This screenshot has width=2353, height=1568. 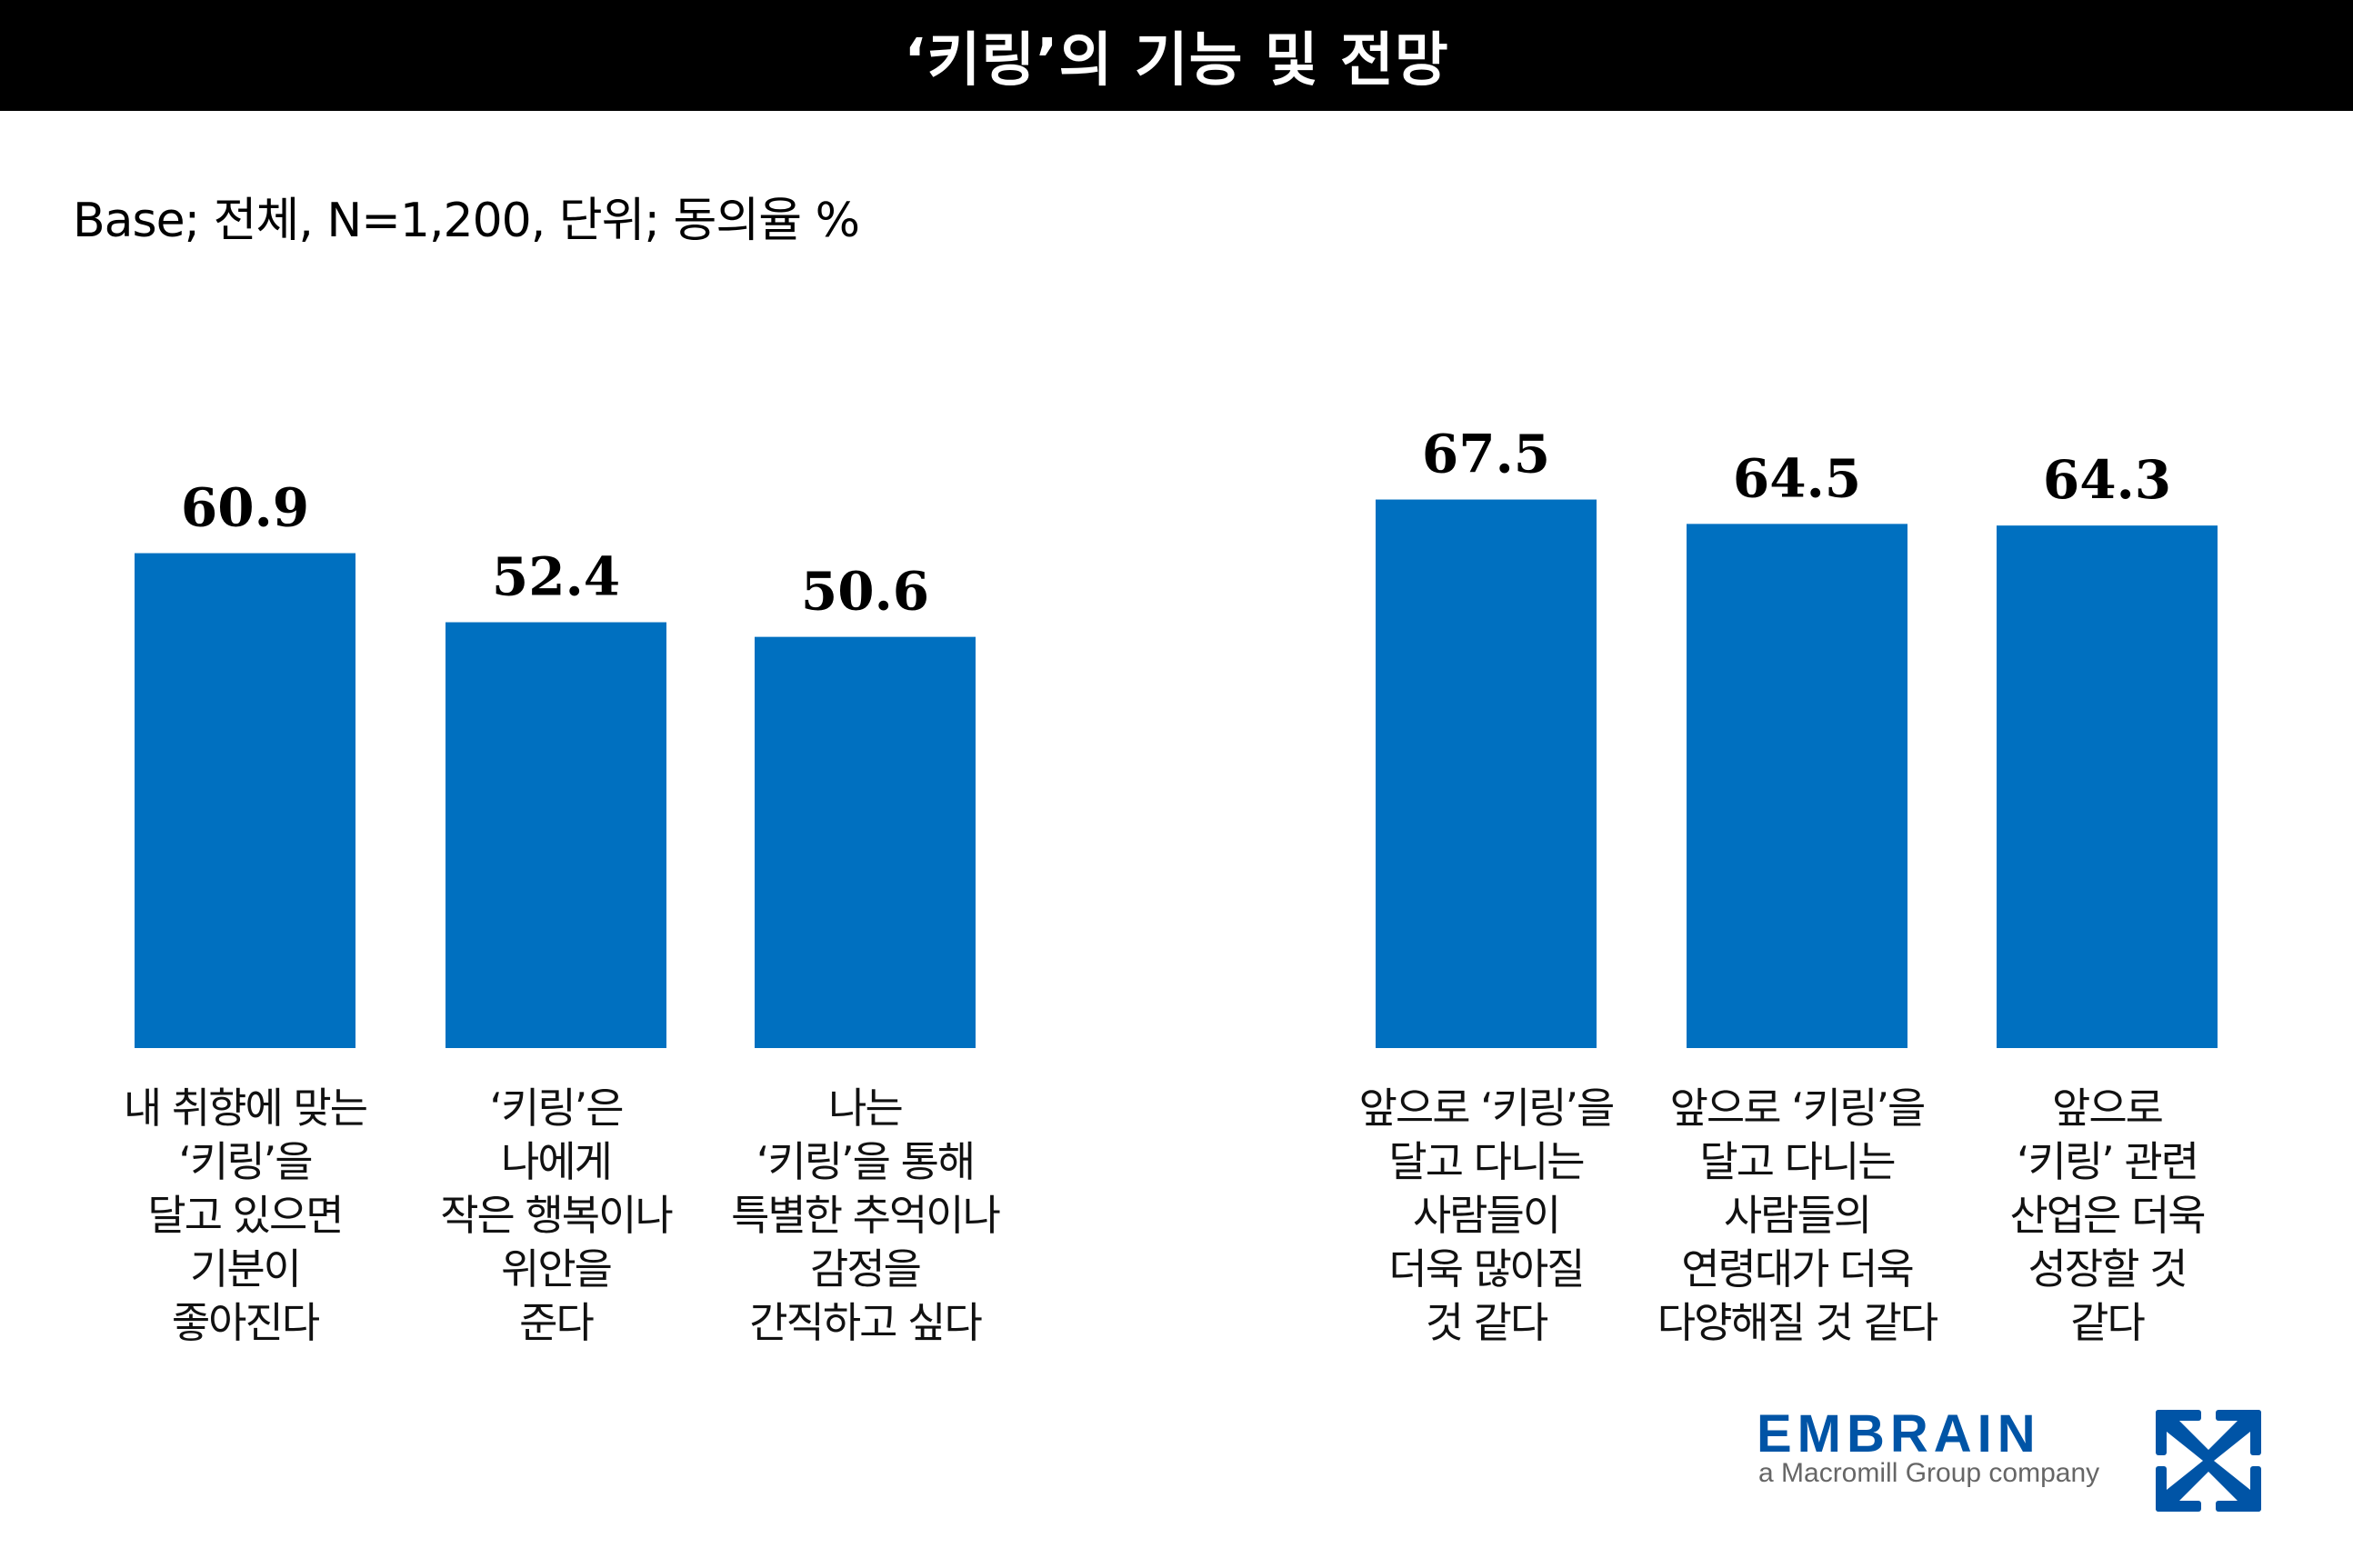 What do you see at coordinates (866, 1216) in the screenshot?
I see `category-label: 나는 ‘키링’을 통해 특별한 추억이나 감정을 간직하고 싶다` at bounding box center [866, 1216].